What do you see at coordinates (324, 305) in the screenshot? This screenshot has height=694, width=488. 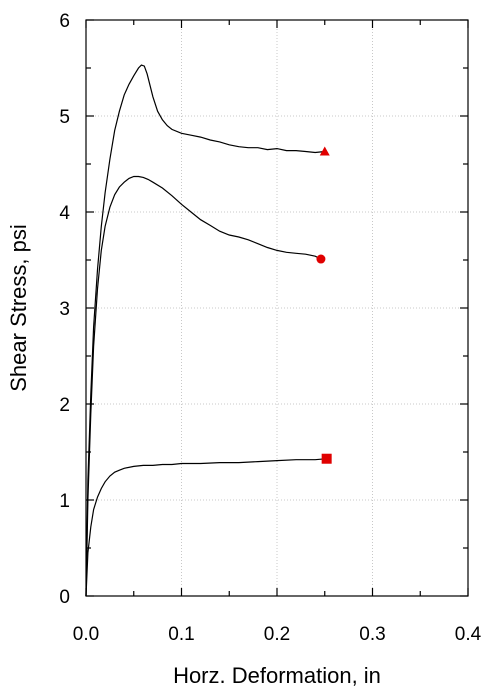 I see `series-markers` at bounding box center [324, 305].